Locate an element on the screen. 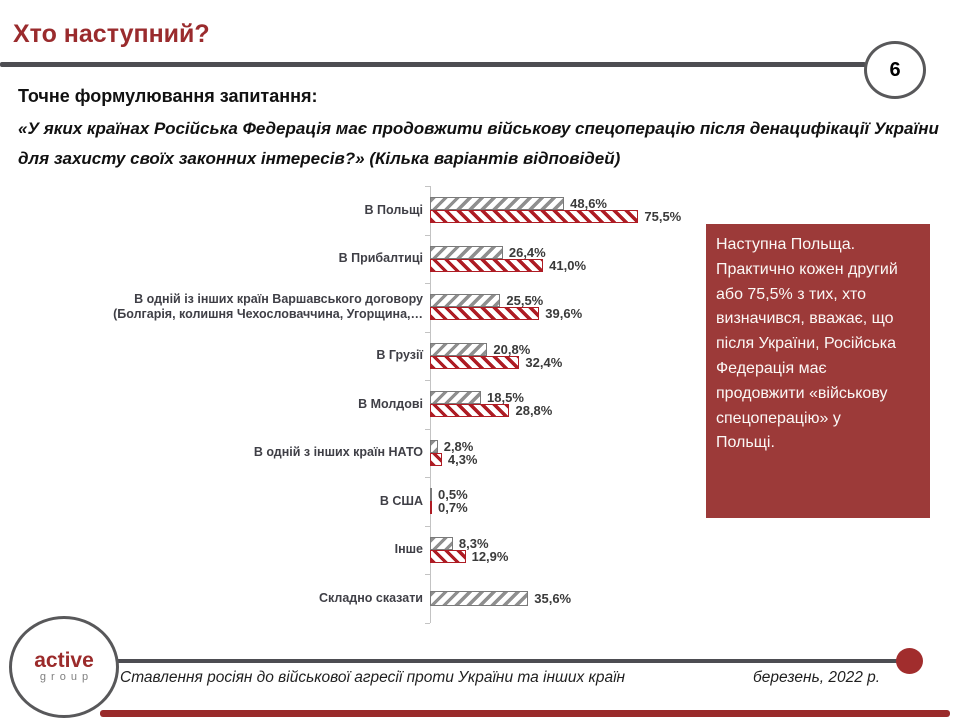  chart-row: В одній з інших країн НАТО 2,8% 4,3% is located at coordinates (395, 453).